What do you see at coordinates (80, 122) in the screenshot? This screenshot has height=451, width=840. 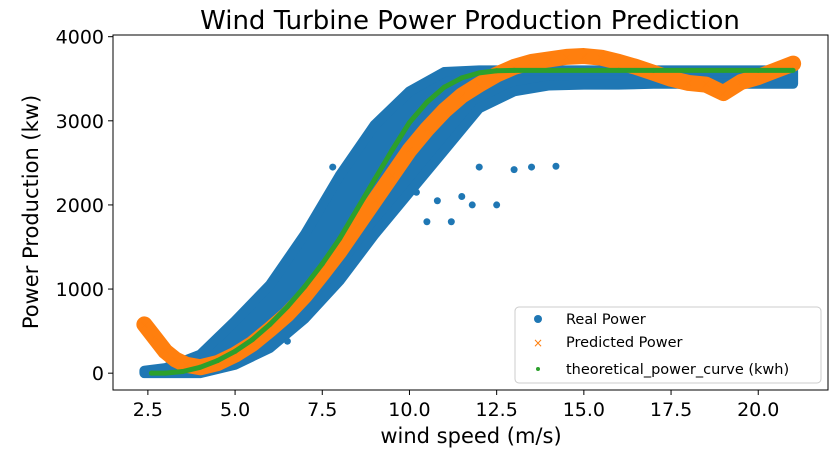 I see `y-tick-label: 3000` at bounding box center [80, 122].